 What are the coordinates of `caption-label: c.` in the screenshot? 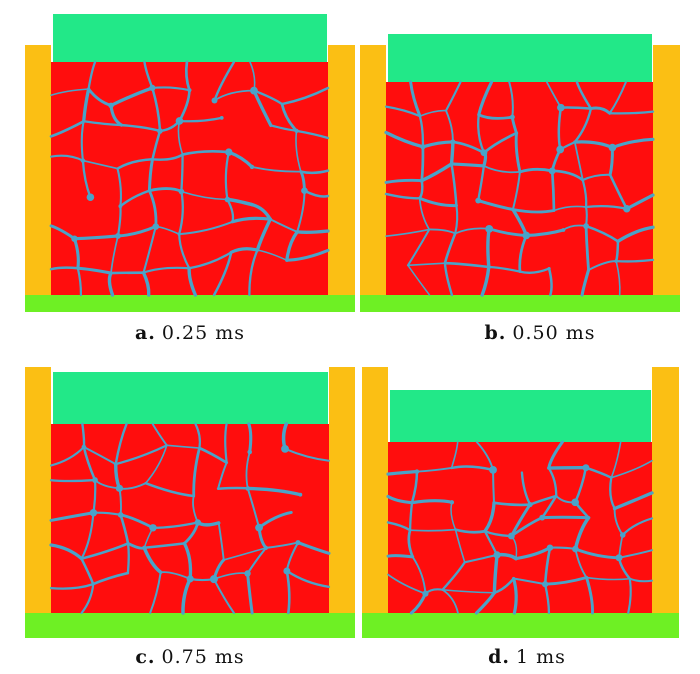 It's located at (145, 657).